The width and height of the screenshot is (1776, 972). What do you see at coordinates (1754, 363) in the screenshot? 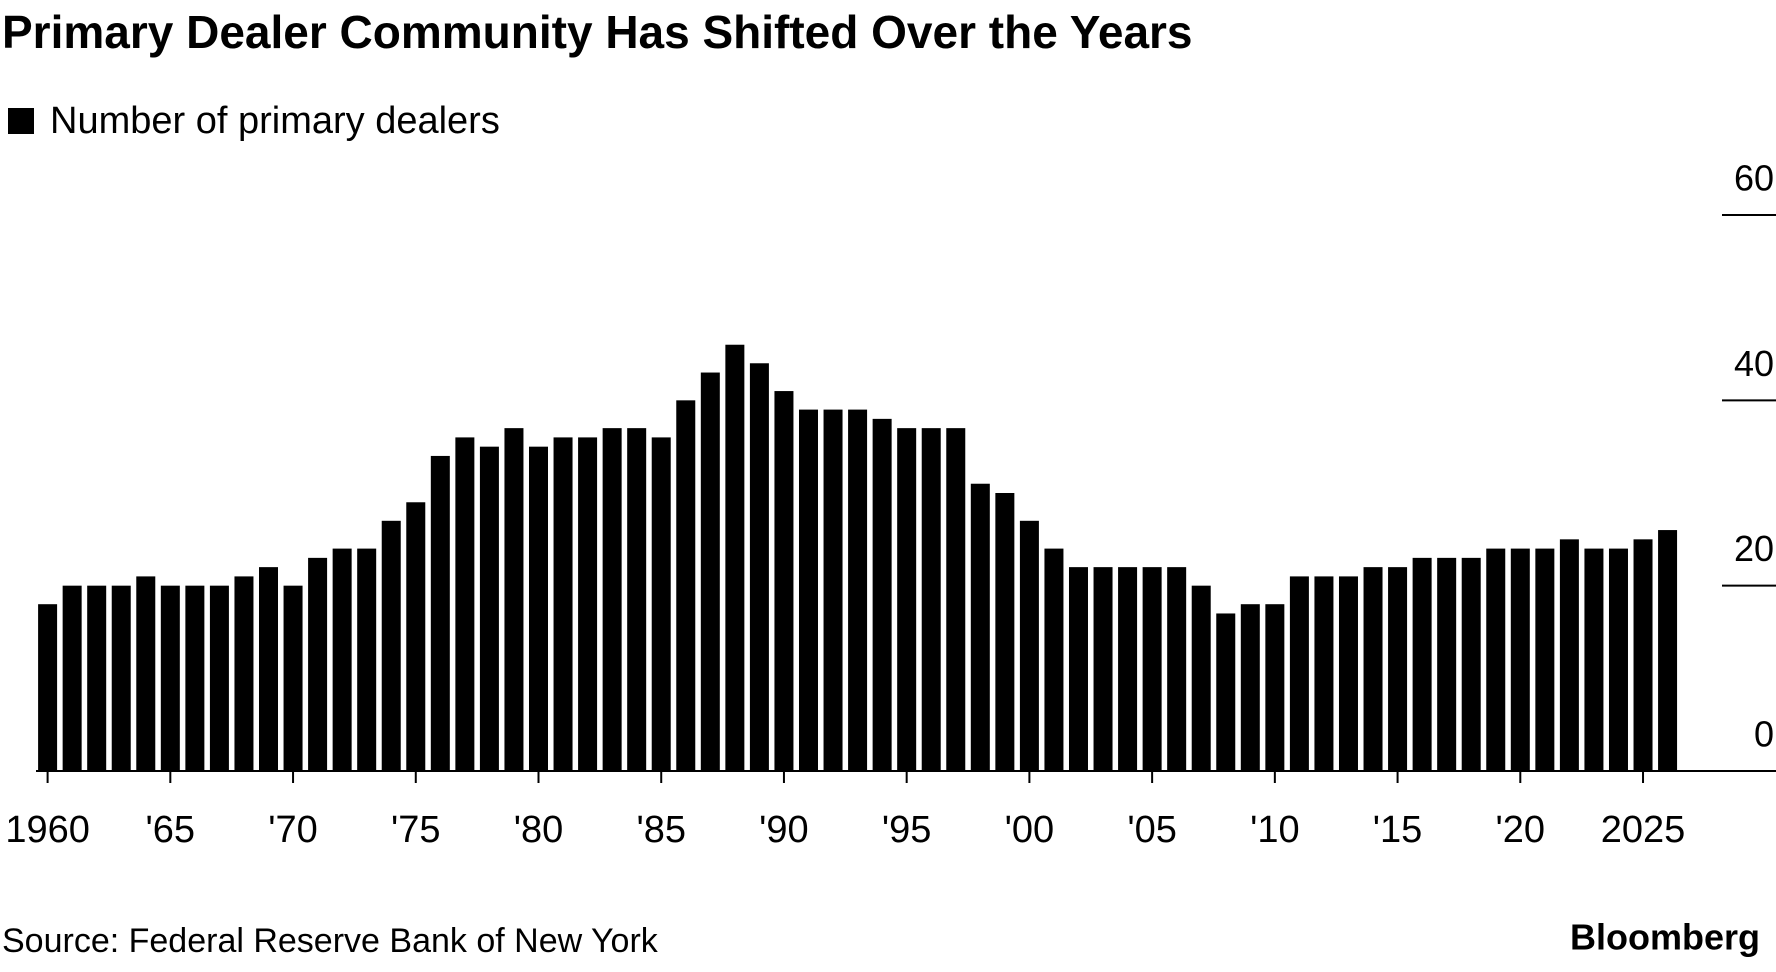
I see `y-tick-label: 40` at bounding box center [1754, 363].